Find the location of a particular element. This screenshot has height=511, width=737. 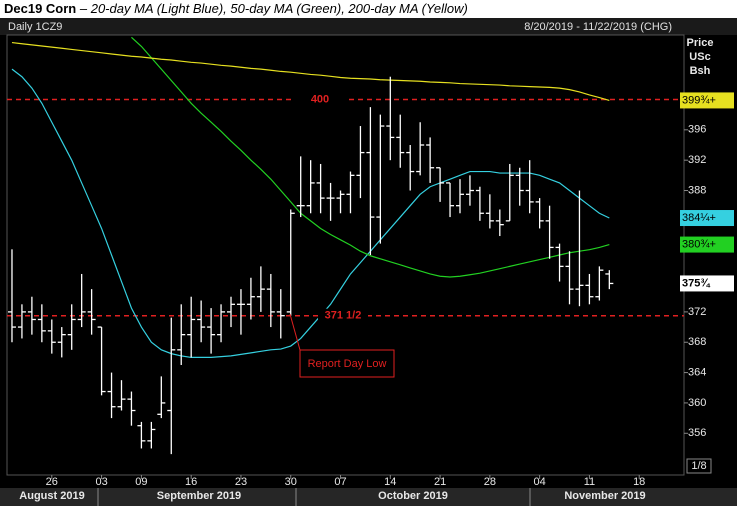

x-tick-label: 30 is located at coordinates (291, 482).